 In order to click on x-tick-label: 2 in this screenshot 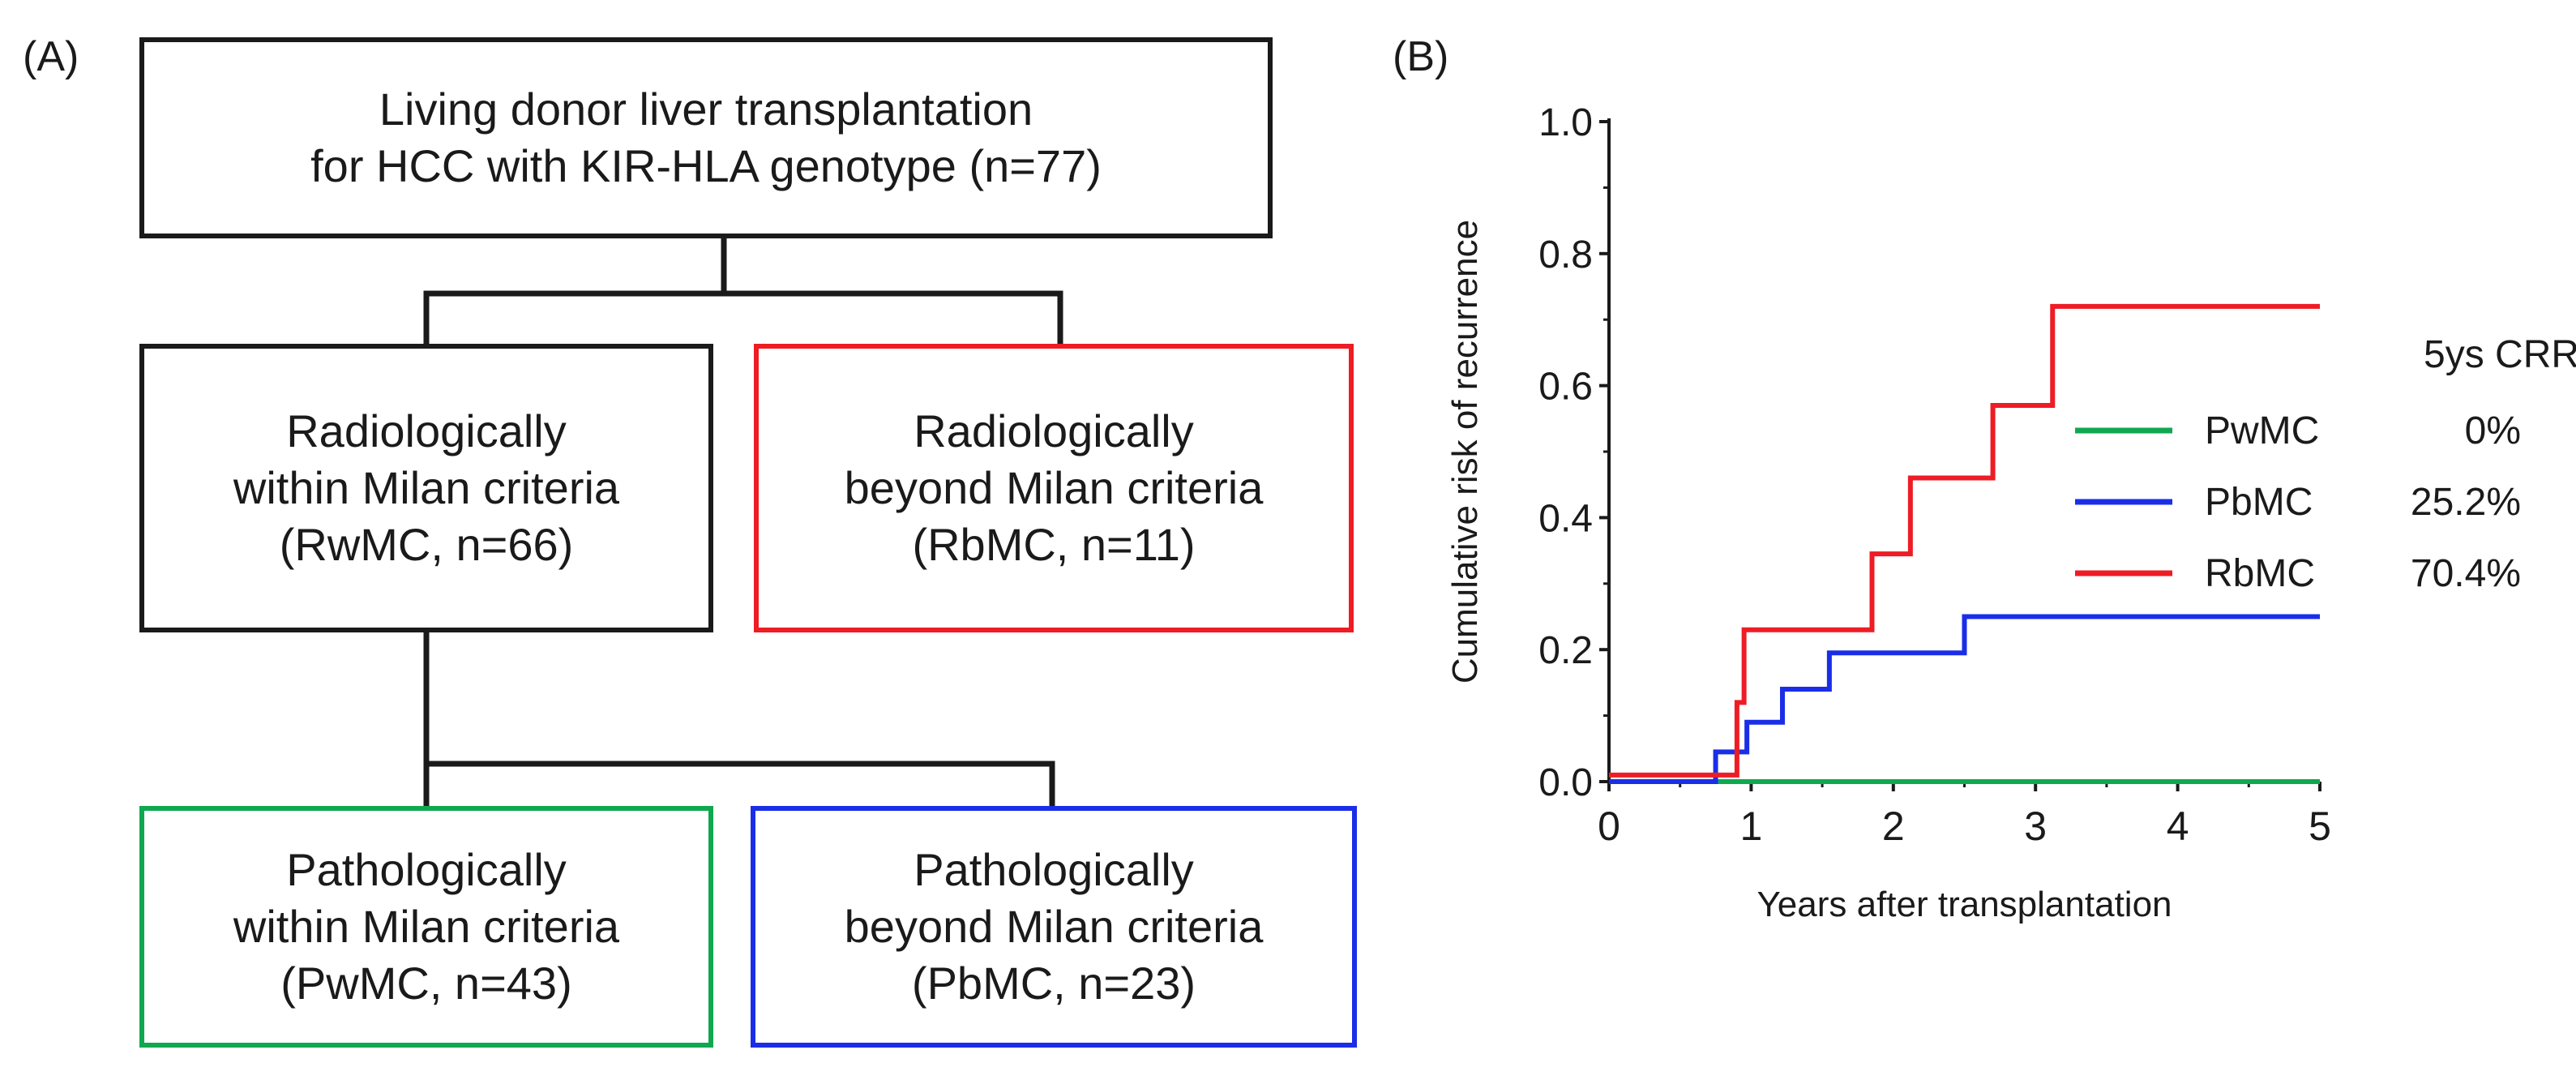, I will do `click(1893, 827)`.